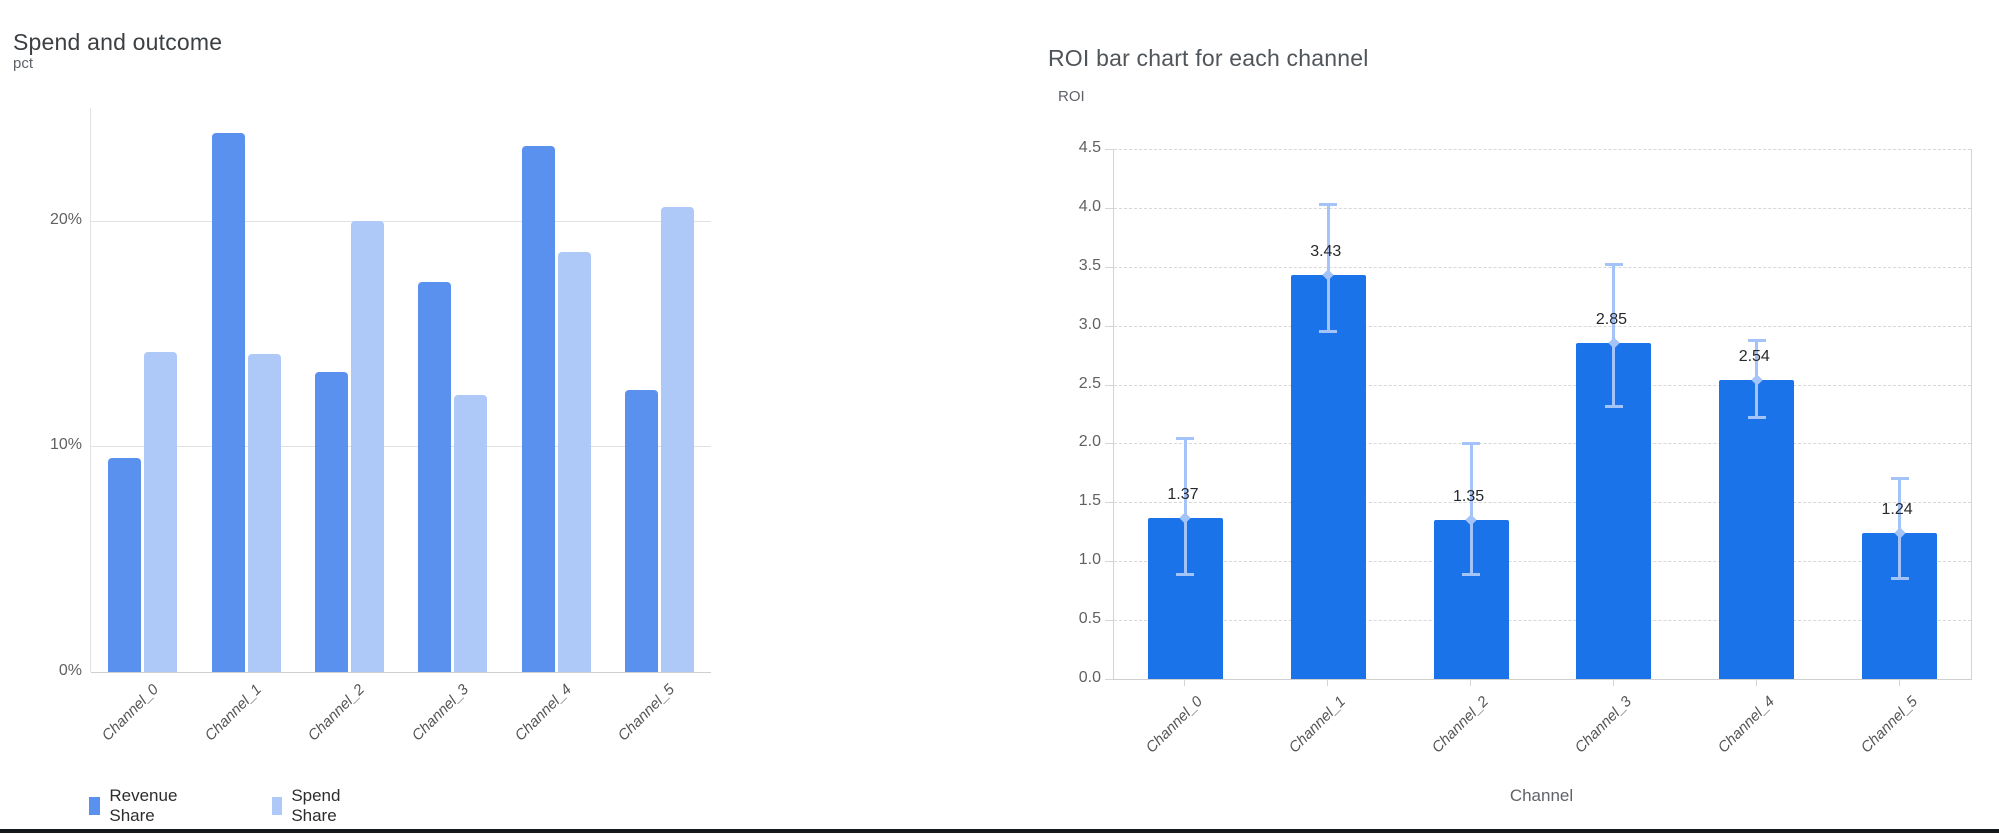 The image size is (1999, 838). What do you see at coordinates (1089, 501) in the screenshot?
I see `y-tick-label-1.5: 1.5` at bounding box center [1089, 501].